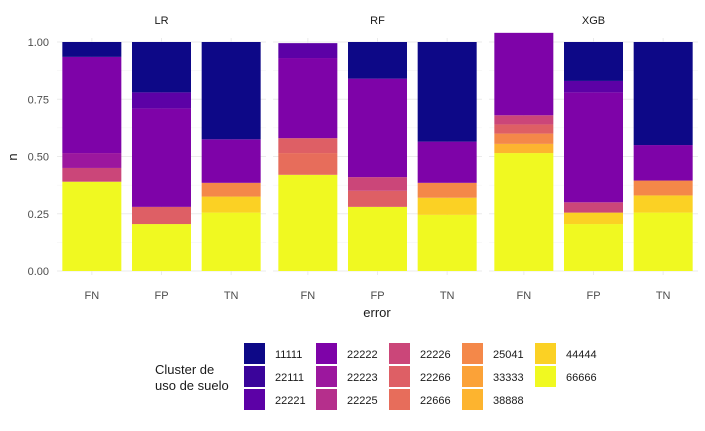  I want to click on facet-title-rf: RF, so click(377, 21).